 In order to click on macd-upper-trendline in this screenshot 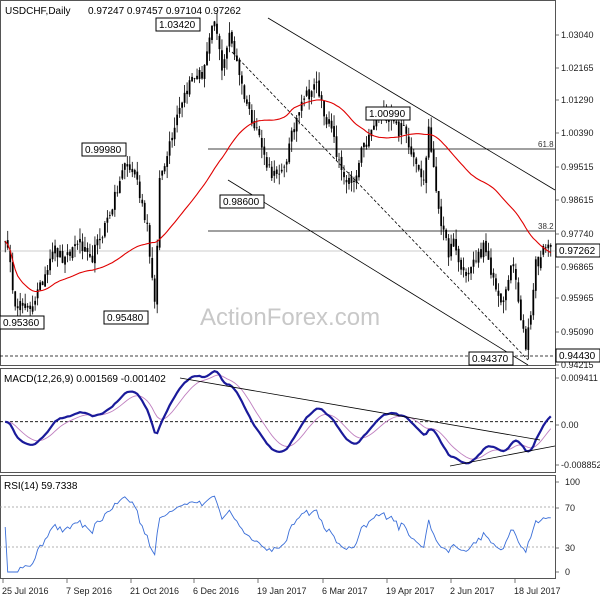, I will do `click(360, 409)`.